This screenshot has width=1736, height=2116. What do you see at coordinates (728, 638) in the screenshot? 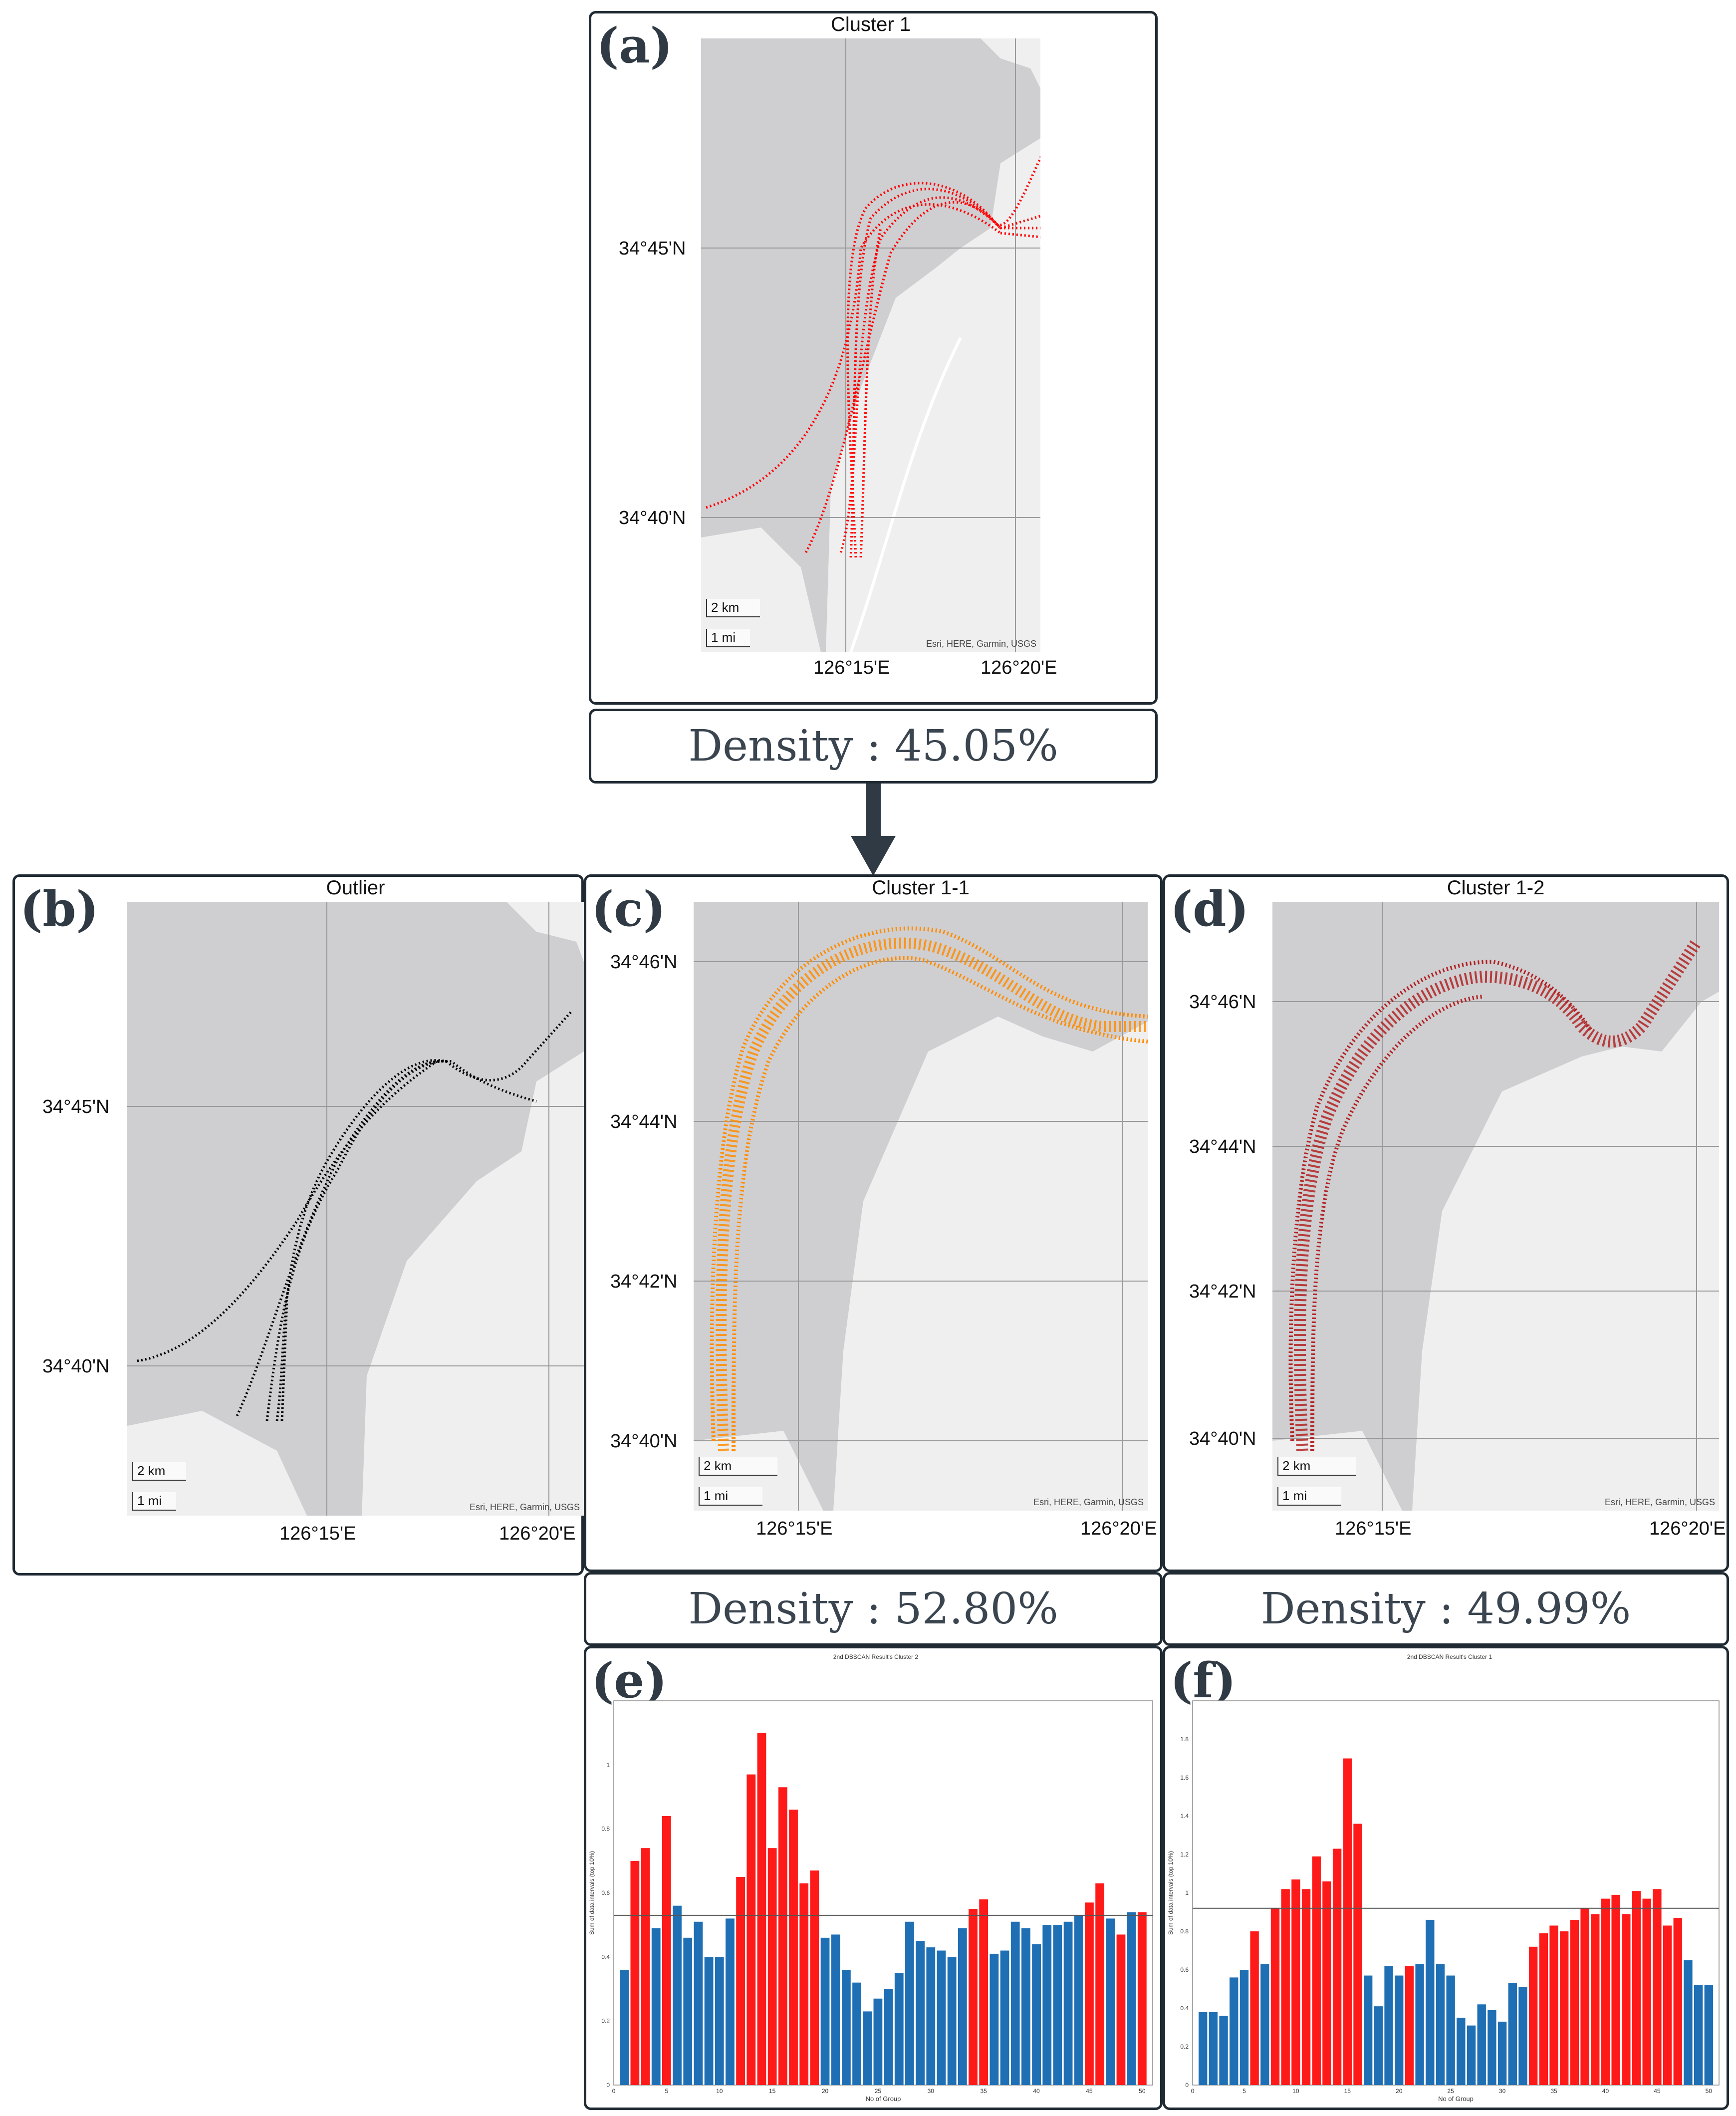
I see `panel-a-scale-mi: 1 mi` at bounding box center [728, 638].